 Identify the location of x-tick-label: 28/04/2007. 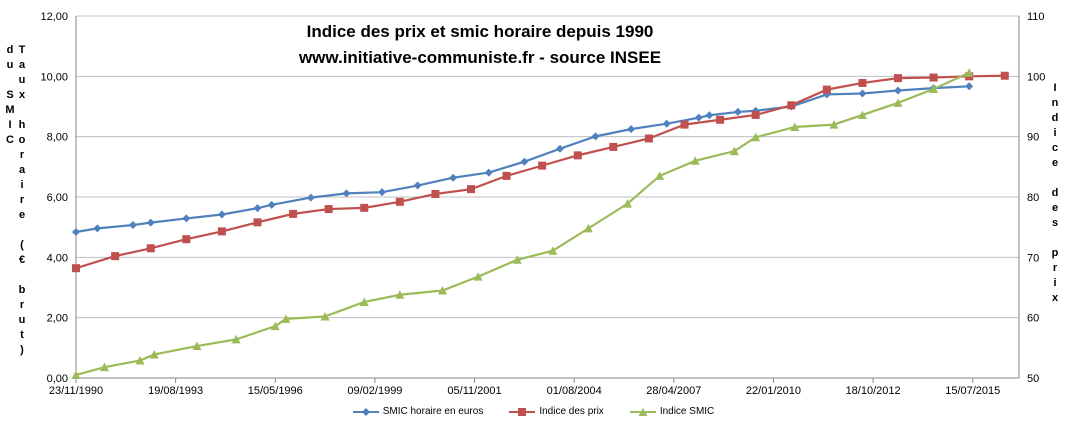
(673, 391).